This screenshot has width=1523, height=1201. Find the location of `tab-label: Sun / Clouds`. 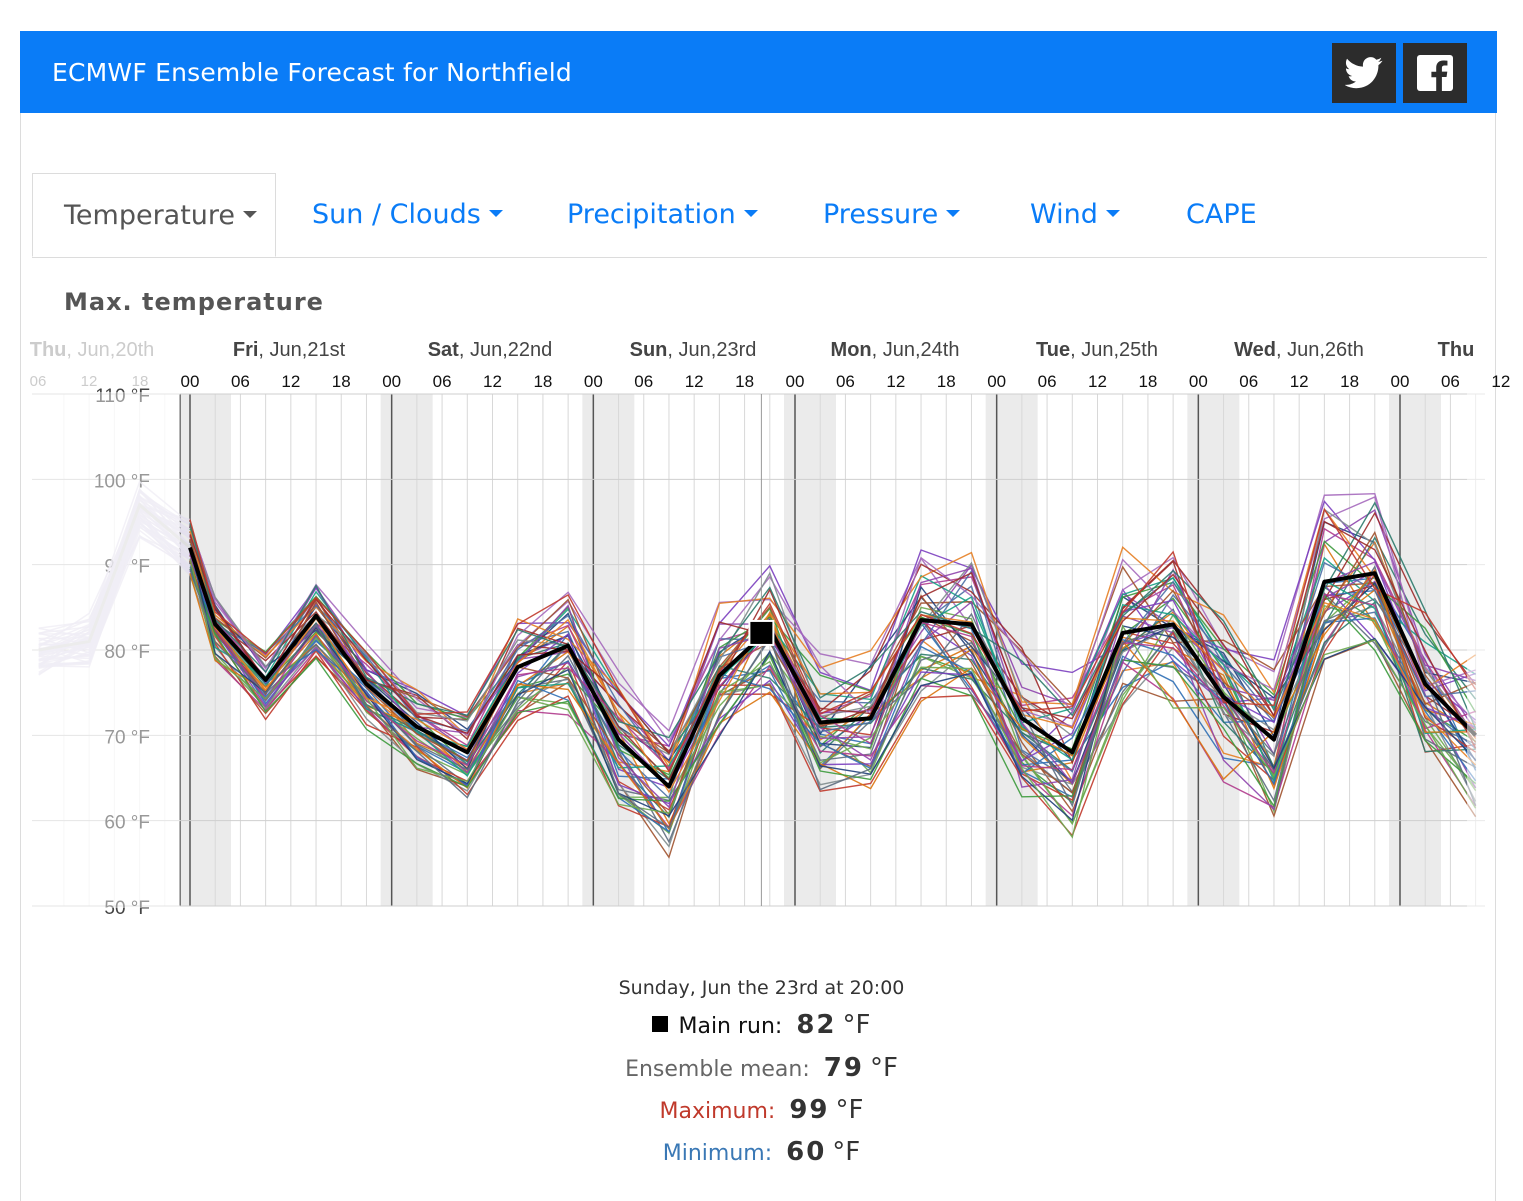

tab-label: Sun / Clouds is located at coordinates (396, 214).